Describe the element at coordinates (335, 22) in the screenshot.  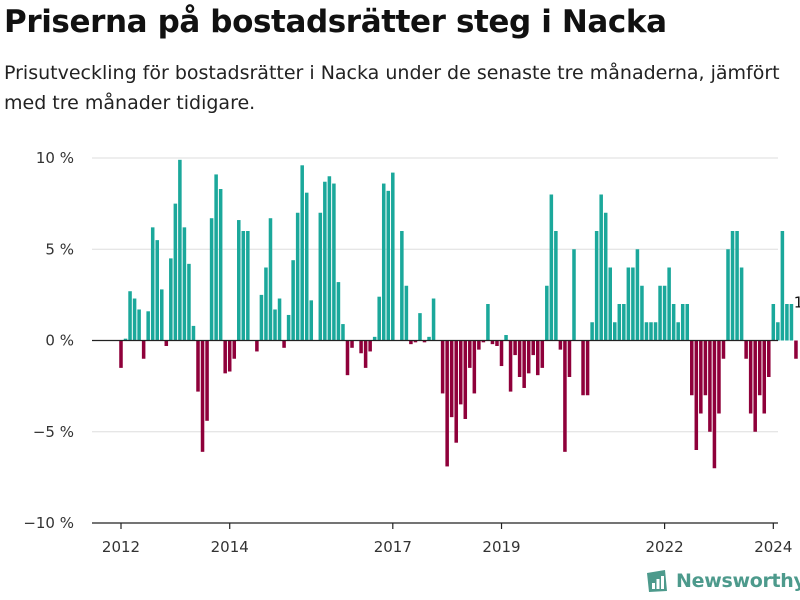
I see `chart-title: Priserna på bostadsrätter steg i Nacka` at that location.